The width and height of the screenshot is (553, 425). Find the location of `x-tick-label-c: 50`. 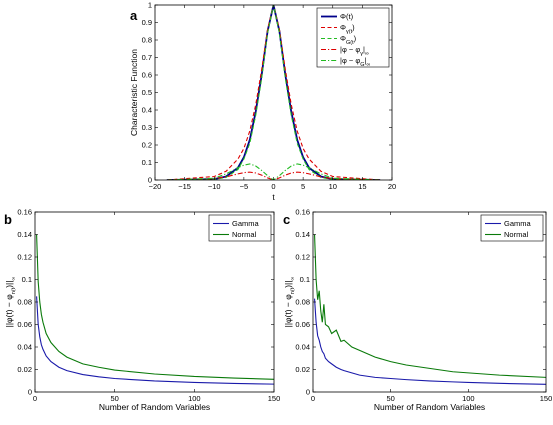

x-tick-label-c: 50 is located at coordinates (390, 398).